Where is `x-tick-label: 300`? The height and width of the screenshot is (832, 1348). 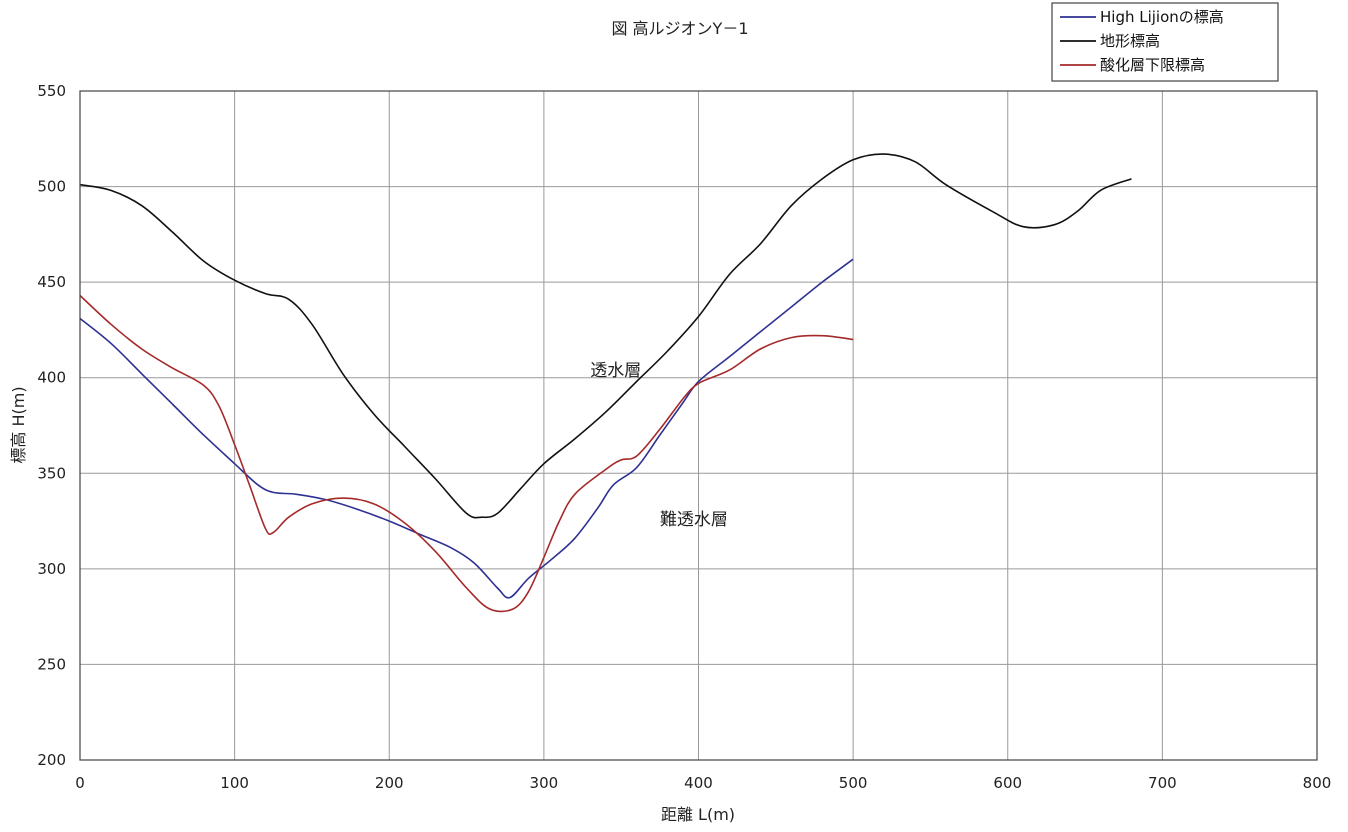 x-tick-label: 300 is located at coordinates (544, 783).